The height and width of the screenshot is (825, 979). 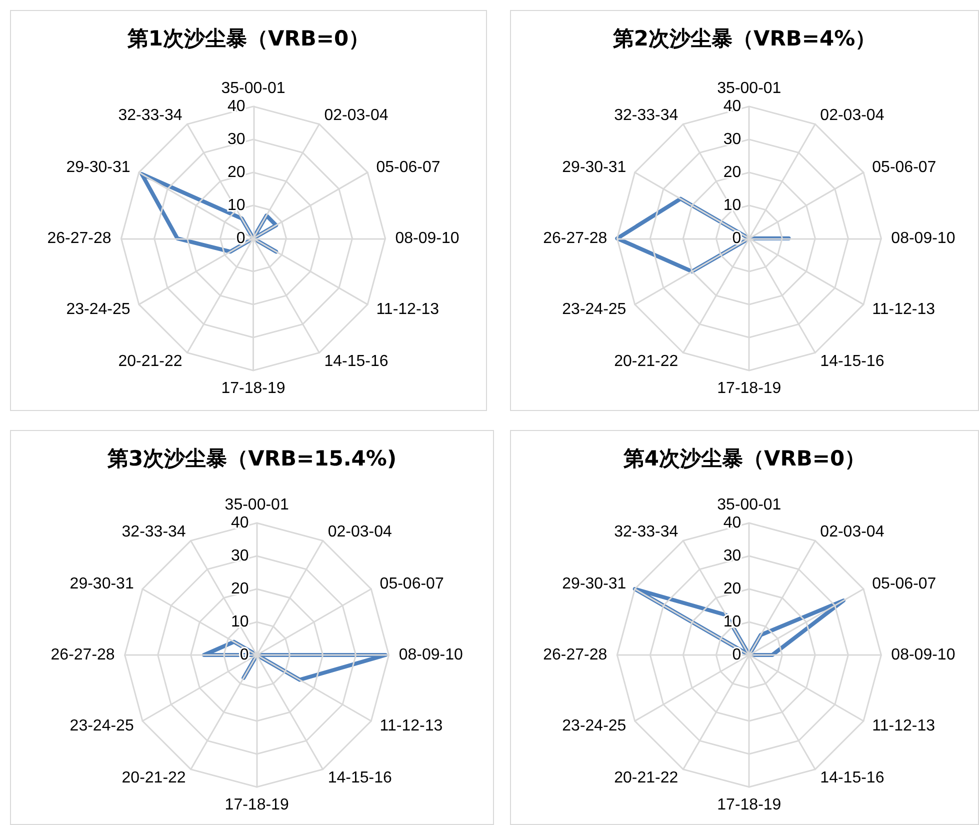 What do you see at coordinates (251, 458) in the screenshot?
I see `chart-title: 第3次沙尘暴（VRB=15.4%)` at bounding box center [251, 458].